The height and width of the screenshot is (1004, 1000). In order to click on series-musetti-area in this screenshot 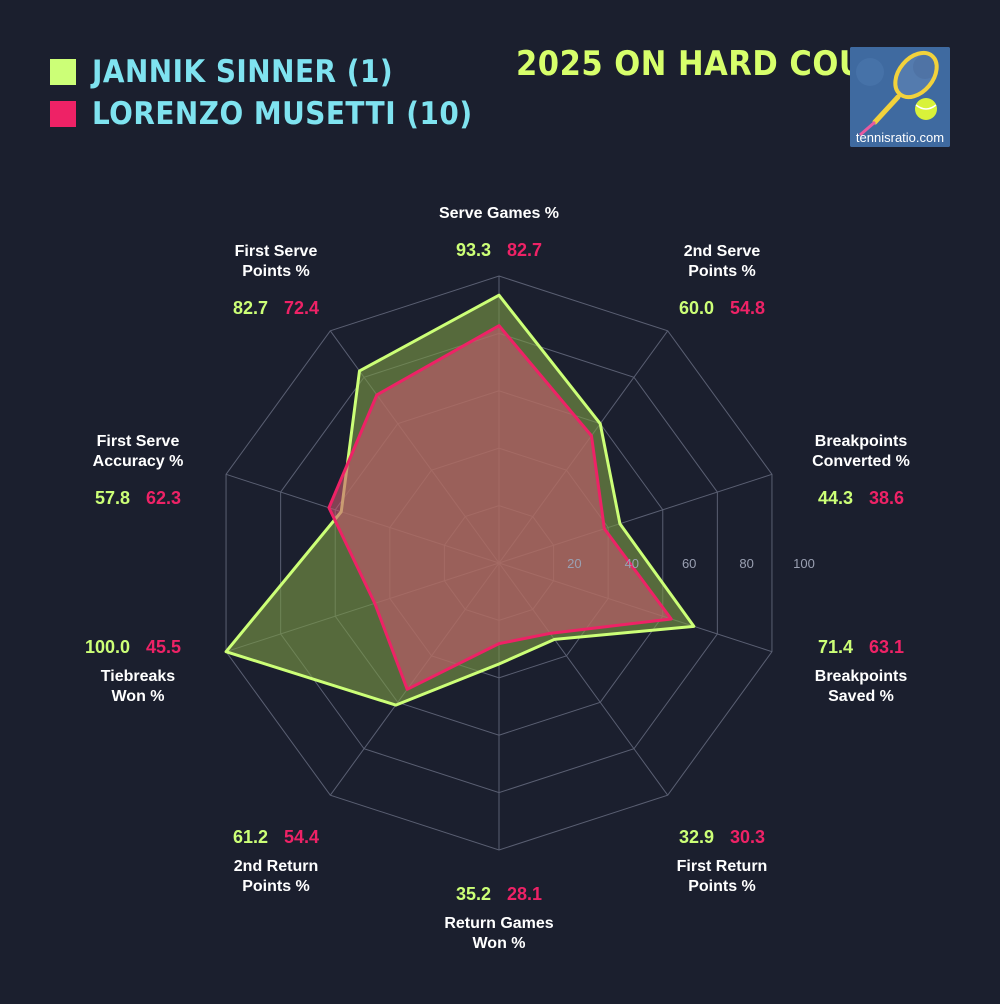, I will do `click(500, 507)`.